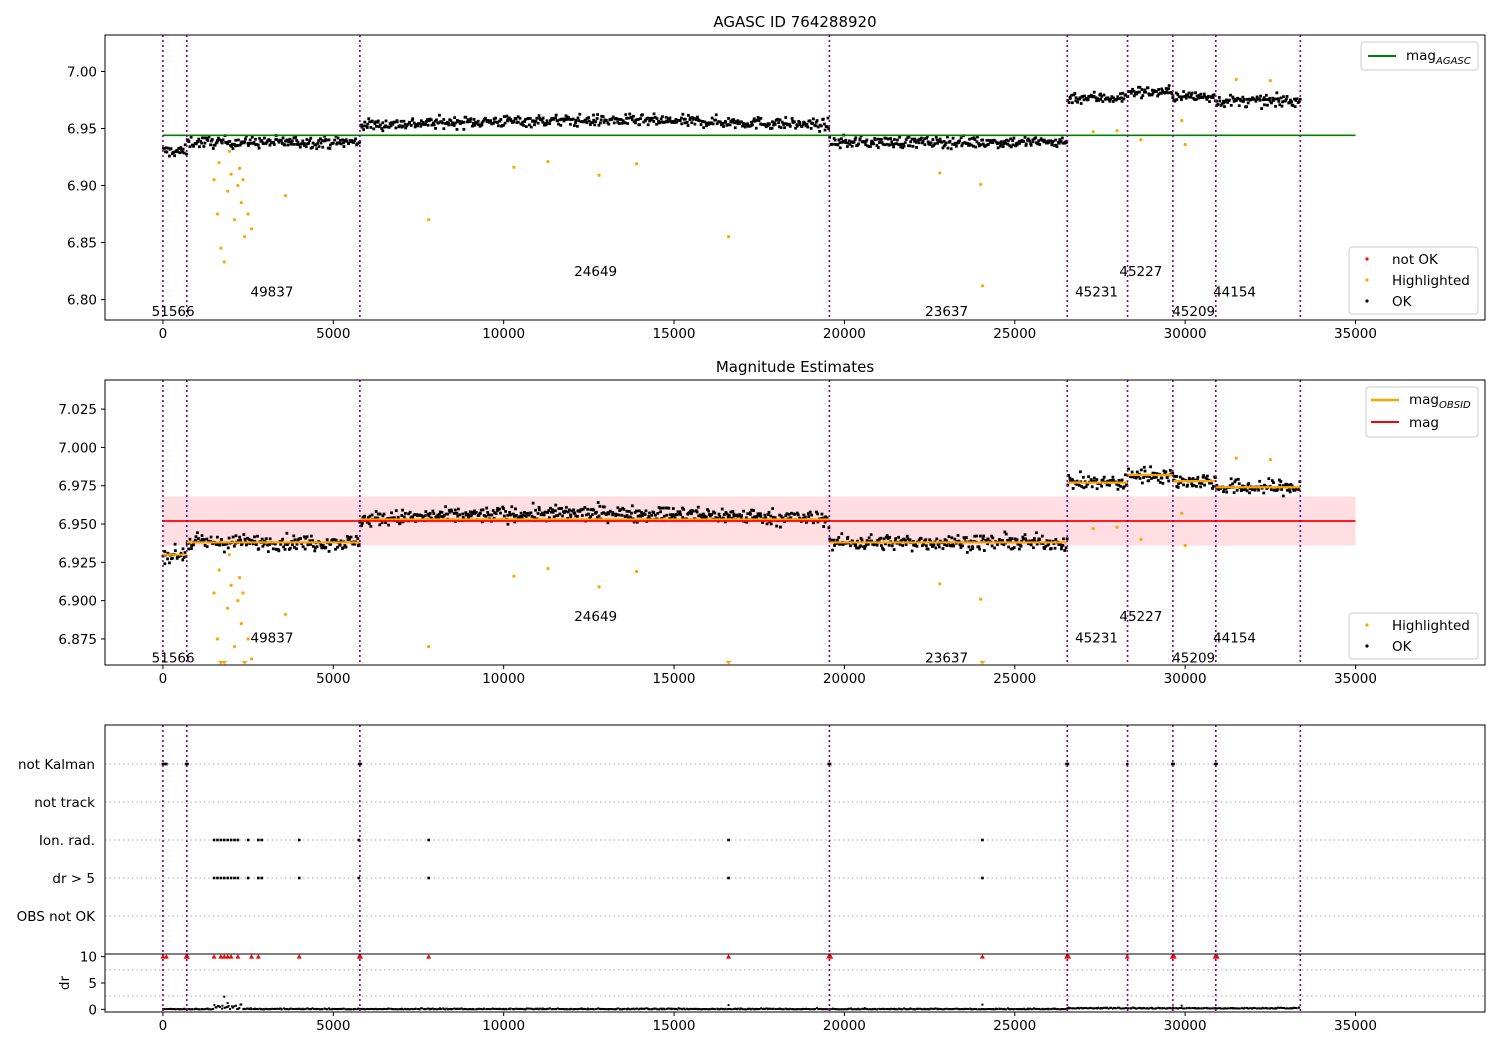 The width and height of the screenshot is (1500, 1050). I want to click on dr-clipped-marker, so click(1217, 956).